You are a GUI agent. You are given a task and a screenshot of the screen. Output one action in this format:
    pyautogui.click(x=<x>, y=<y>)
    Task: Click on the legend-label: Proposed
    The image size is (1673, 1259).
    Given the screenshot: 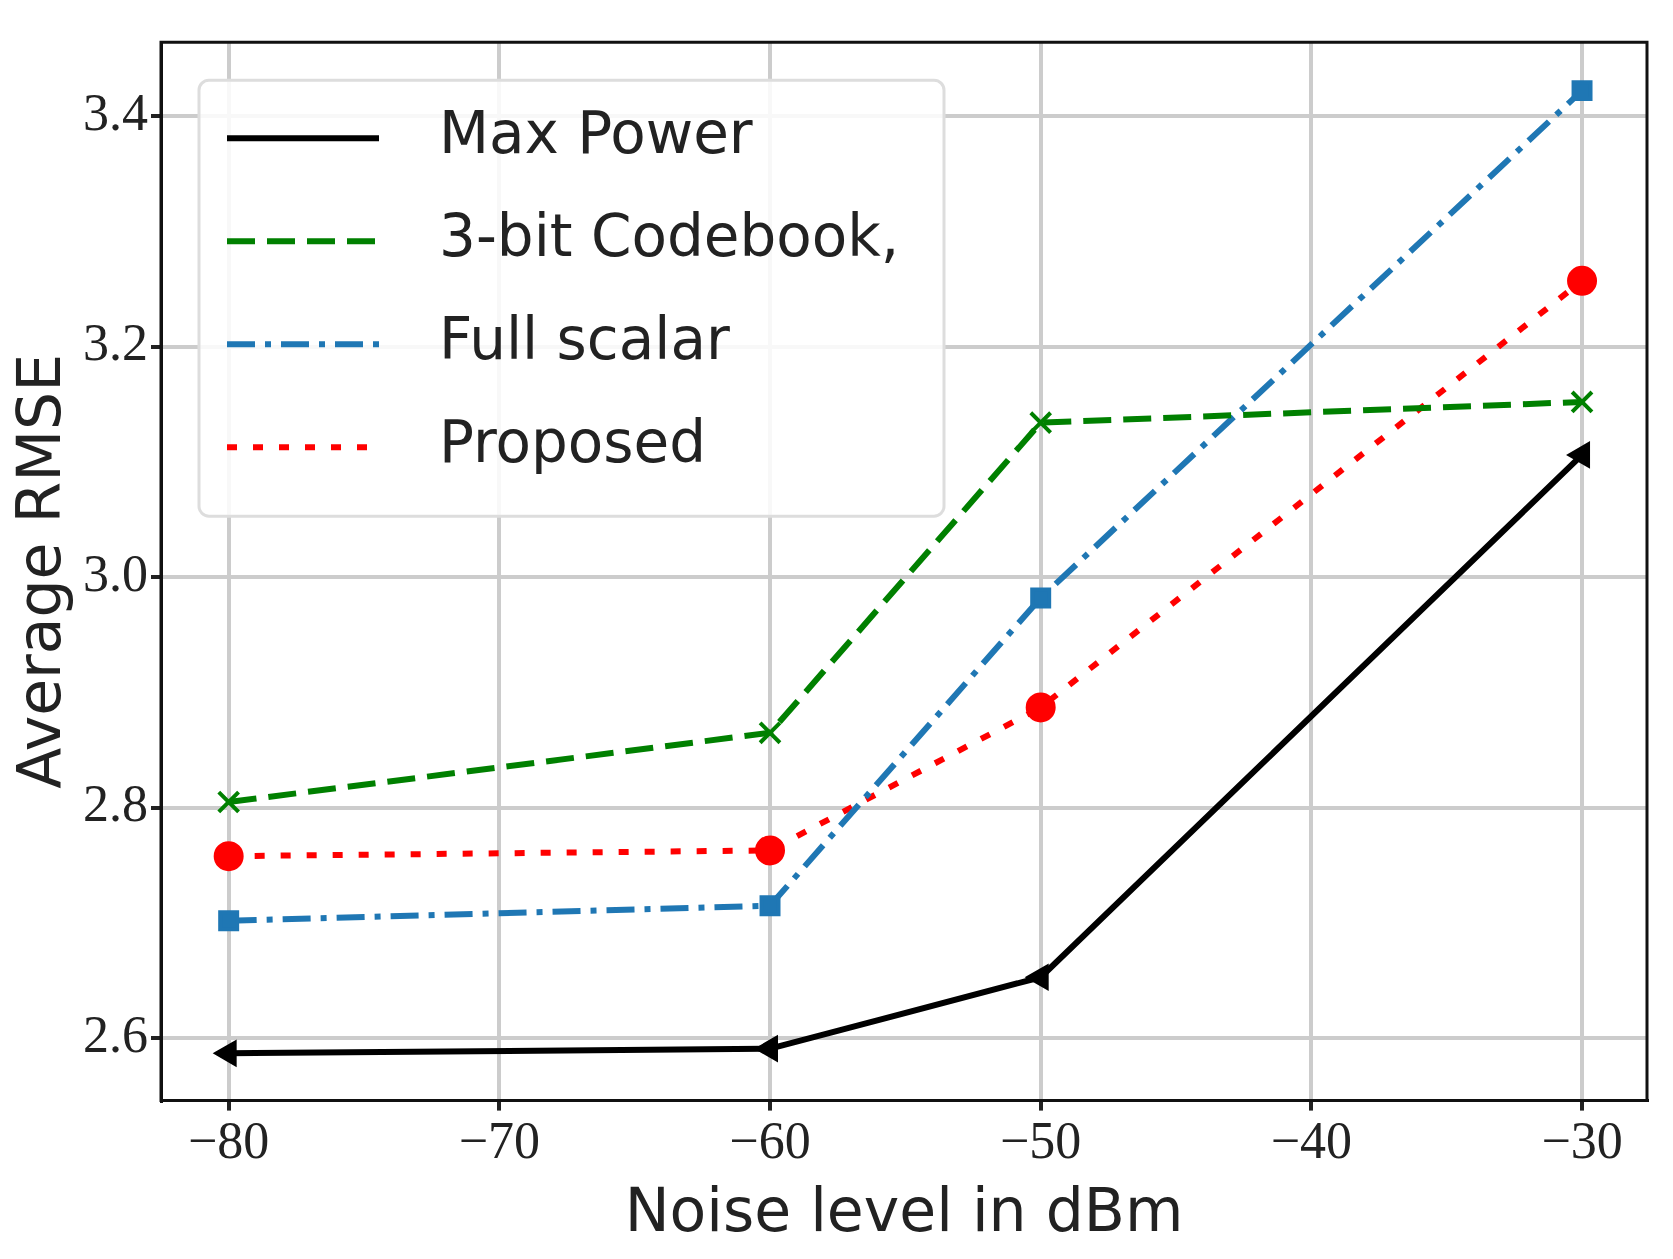 What is the action you would take?
    pyautogui.click(x=573, y=442)
    